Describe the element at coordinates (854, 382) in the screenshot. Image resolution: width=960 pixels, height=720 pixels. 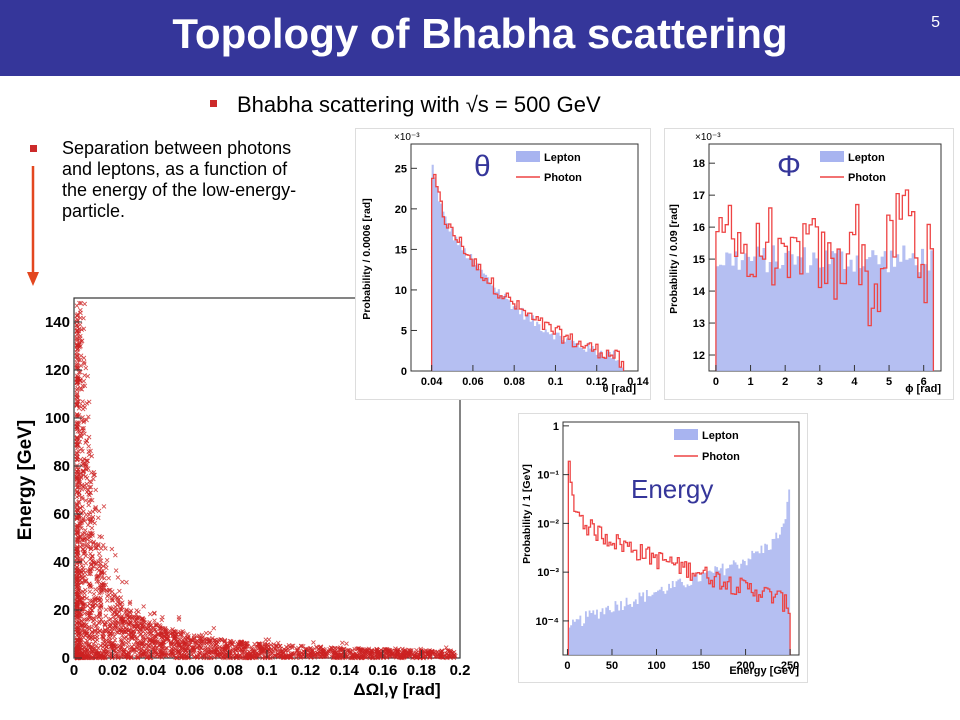
I see `x-tick-label: 4` at that location.